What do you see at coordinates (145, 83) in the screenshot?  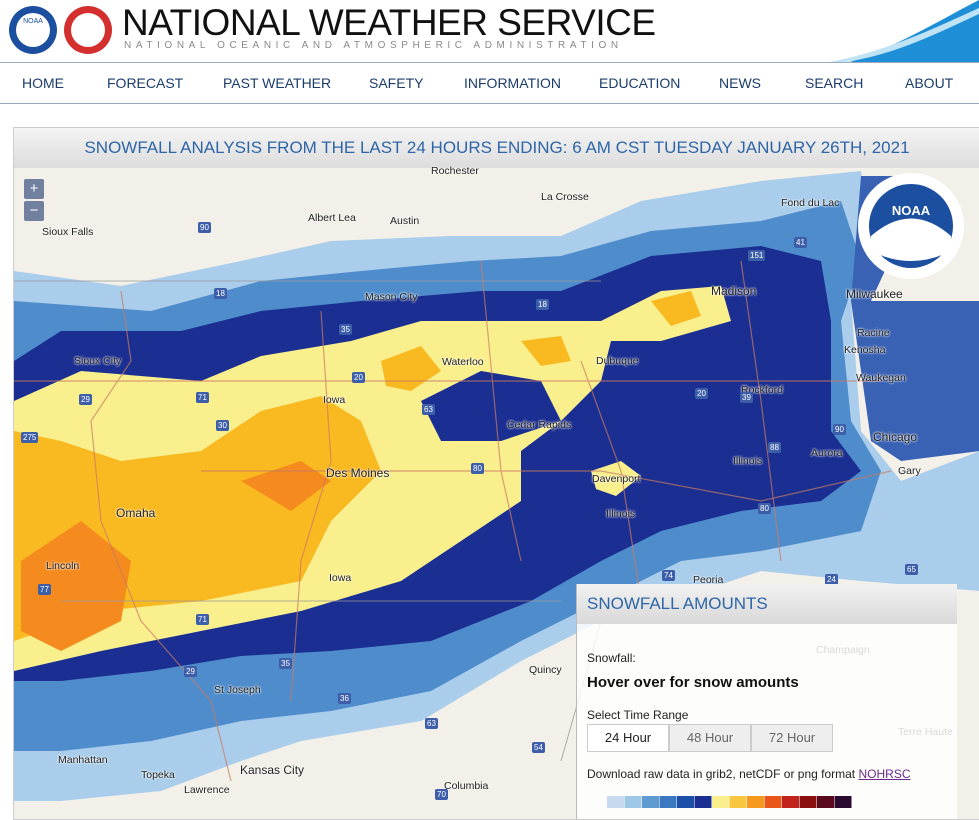 I see `nav-link: FORECAST` at bounding box center [145, 83].